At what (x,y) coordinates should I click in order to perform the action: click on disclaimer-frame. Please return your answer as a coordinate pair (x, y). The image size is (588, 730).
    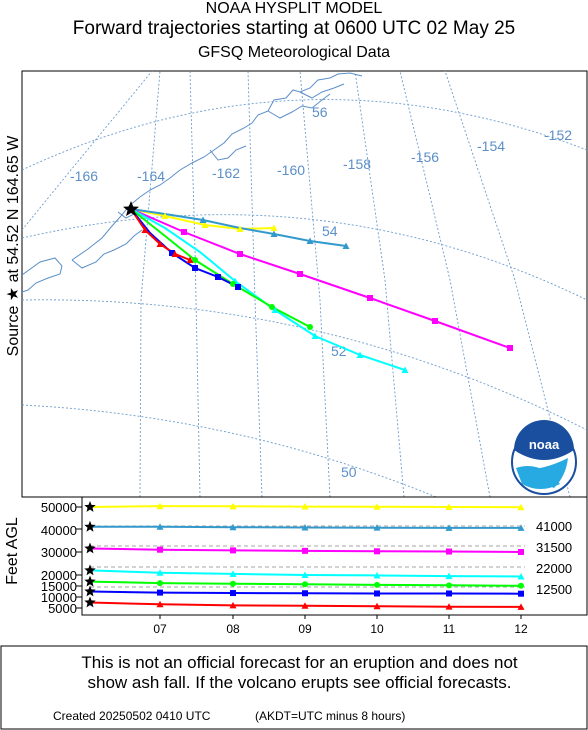
    Looking at the image, I should click on (294, 687).